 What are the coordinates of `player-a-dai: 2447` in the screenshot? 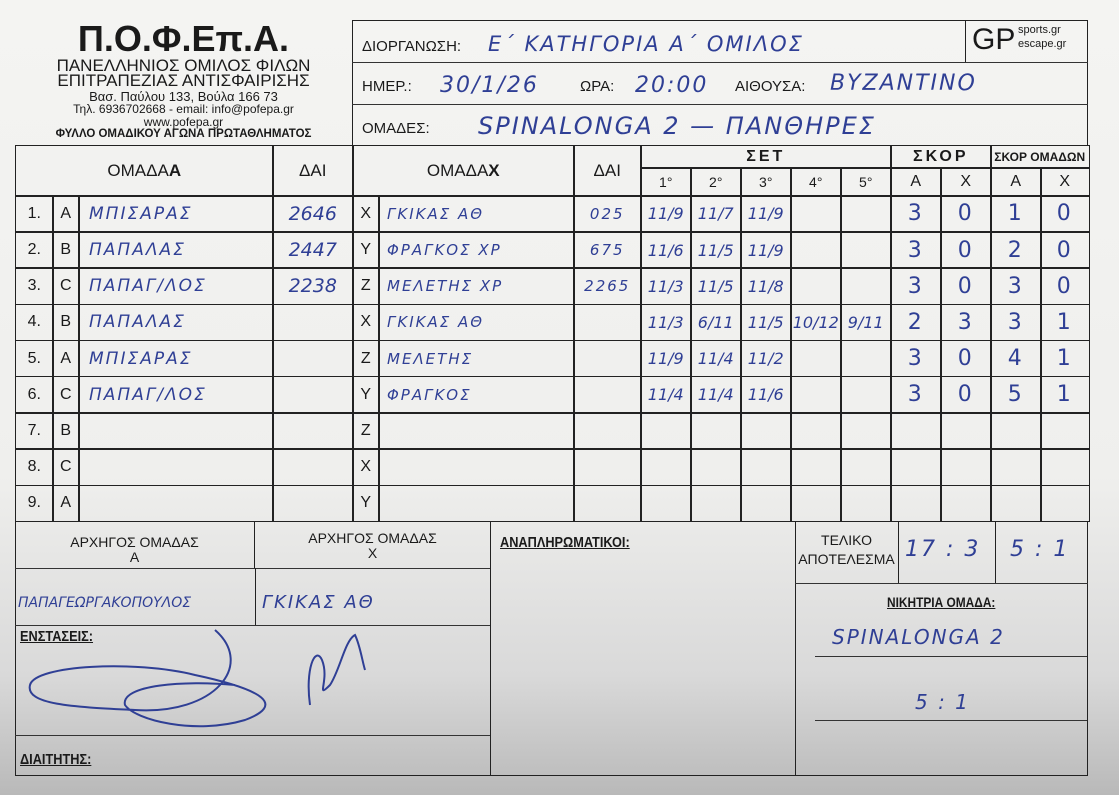 It's located at (313, 250).